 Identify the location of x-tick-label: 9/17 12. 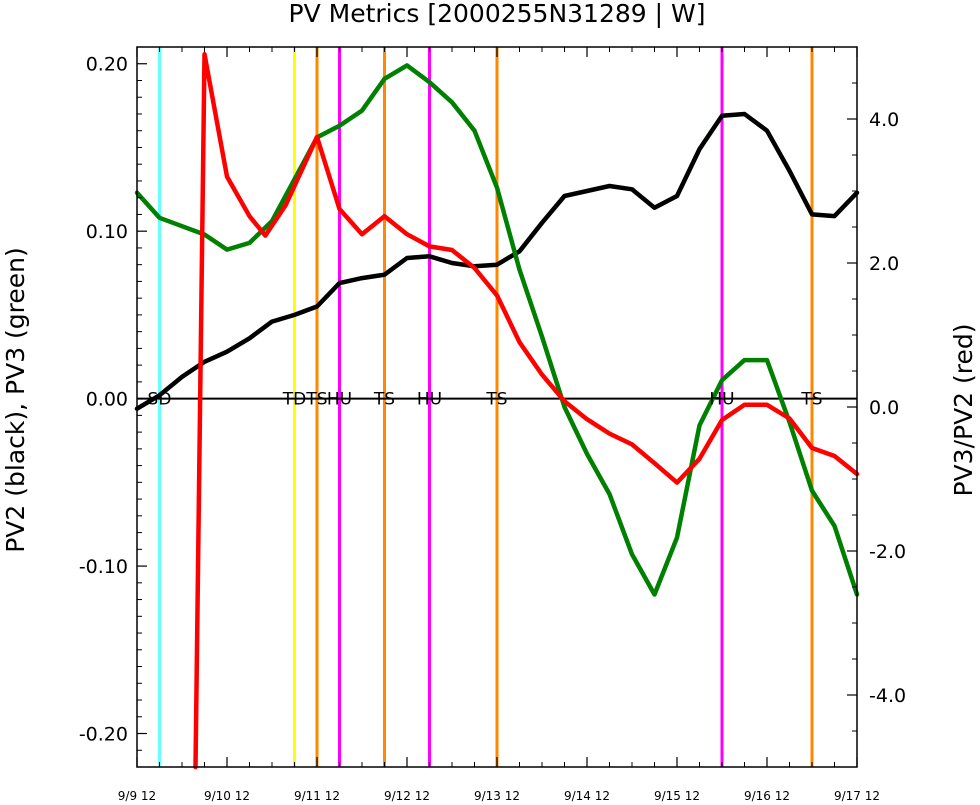
(857, 796).